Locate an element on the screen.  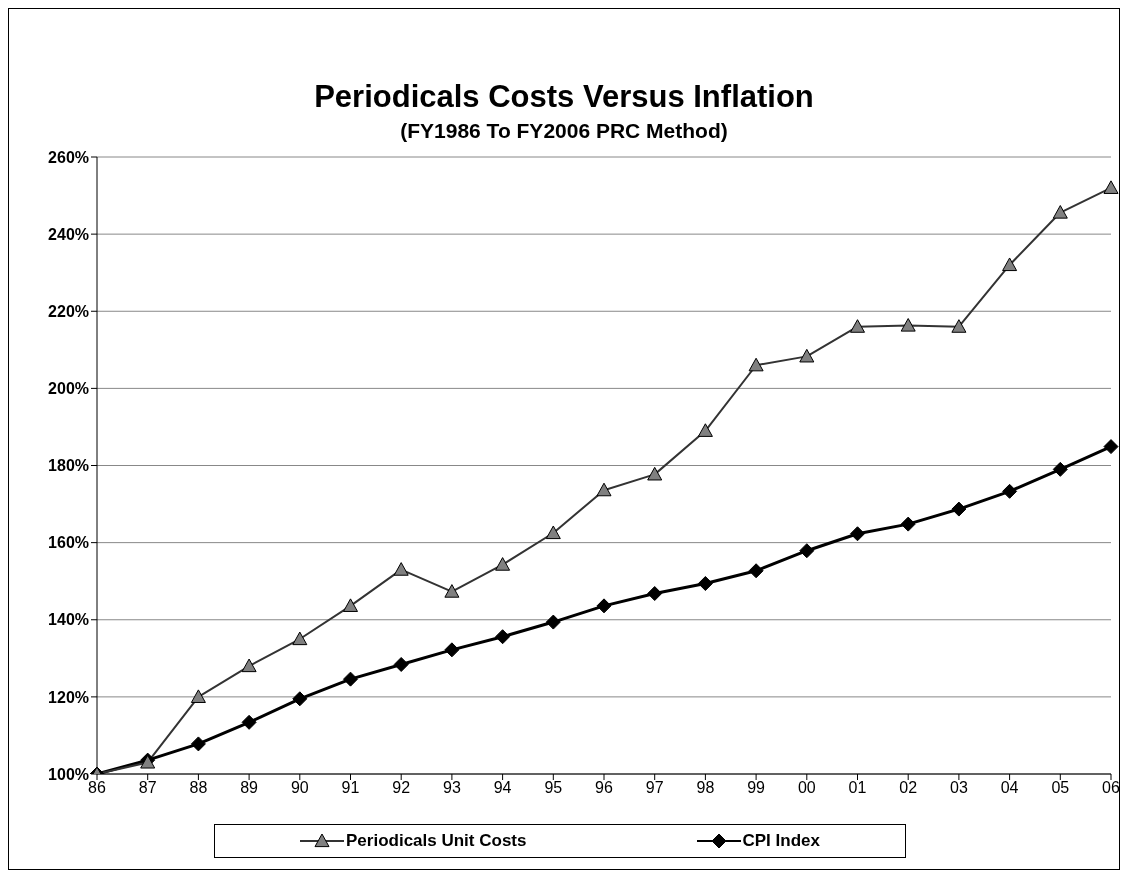
x-tick-label: 88 is located at coordinates (198, 788).